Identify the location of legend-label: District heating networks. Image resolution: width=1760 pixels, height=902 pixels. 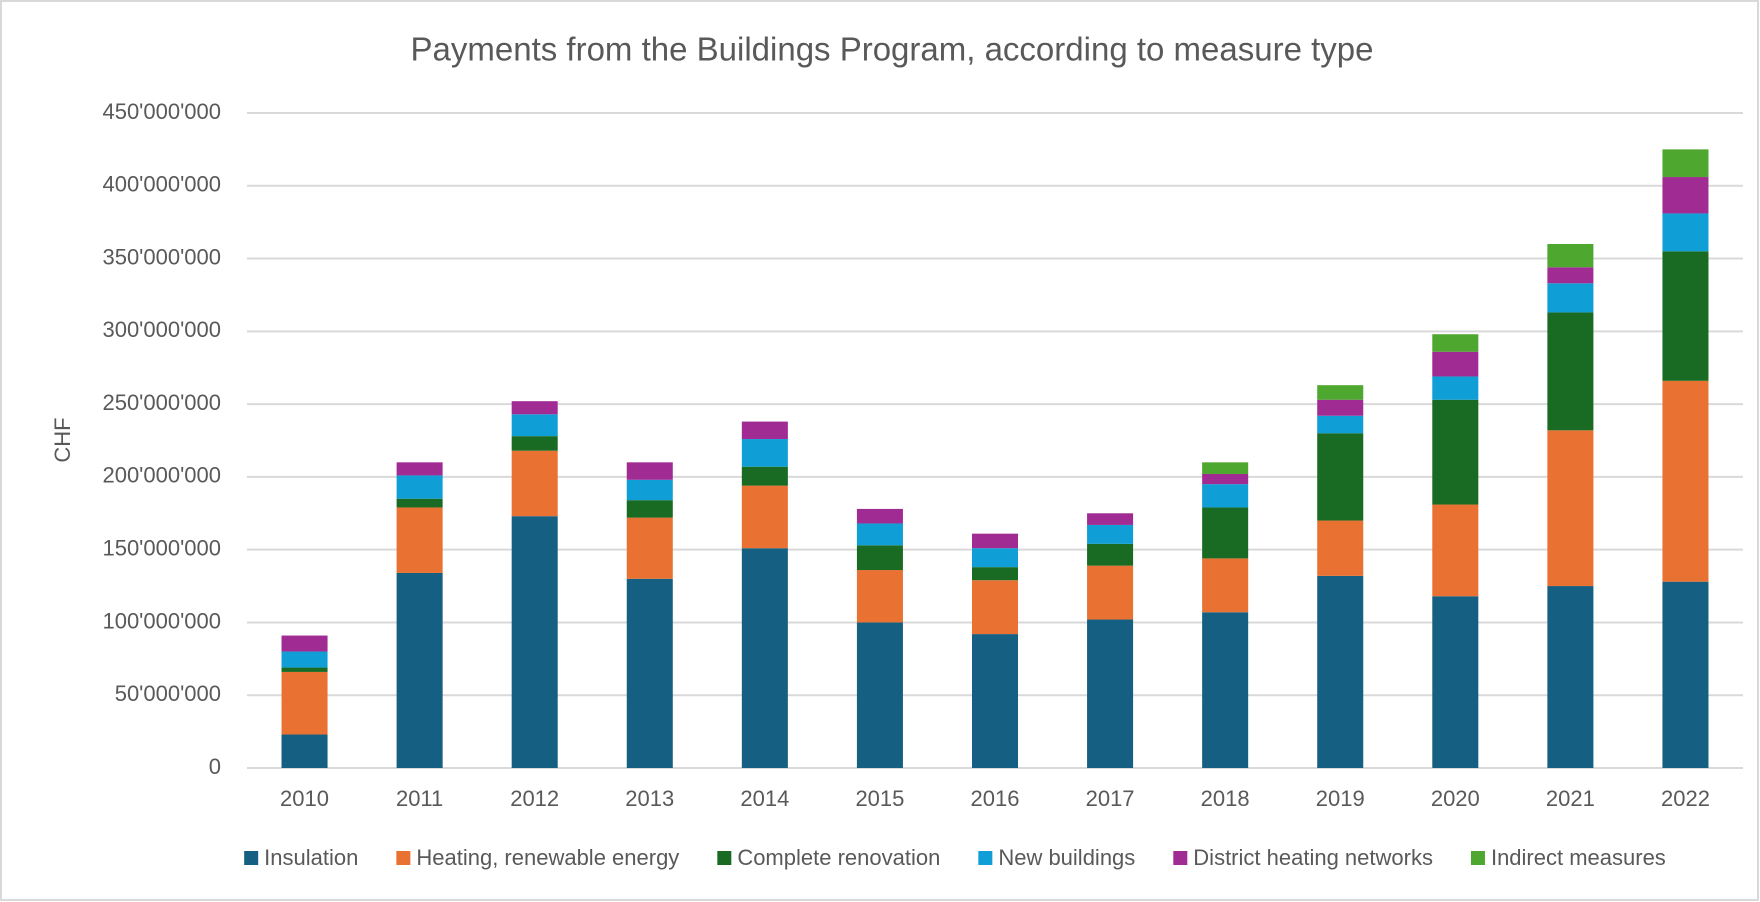
(1313, 857).